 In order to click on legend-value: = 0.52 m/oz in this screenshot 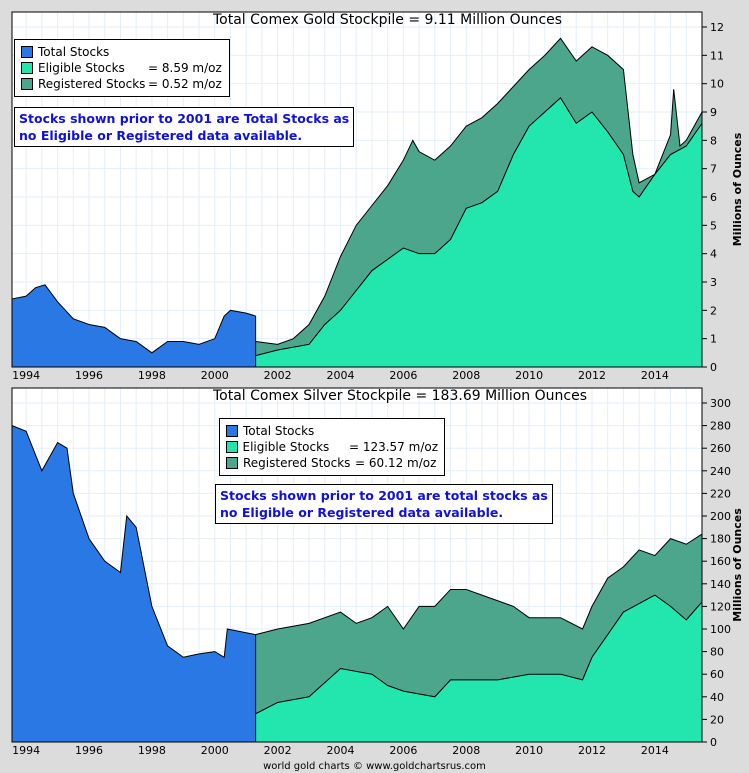, I will do `click(185, 84)`.